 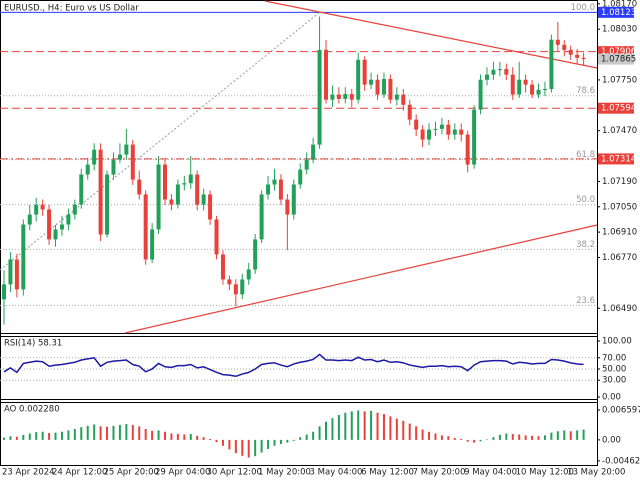 What do you see at coordinates (439, 473) in the screenshot?
I see `x-tick-label: 7 May 20:00` at bounding box center [439, 473].